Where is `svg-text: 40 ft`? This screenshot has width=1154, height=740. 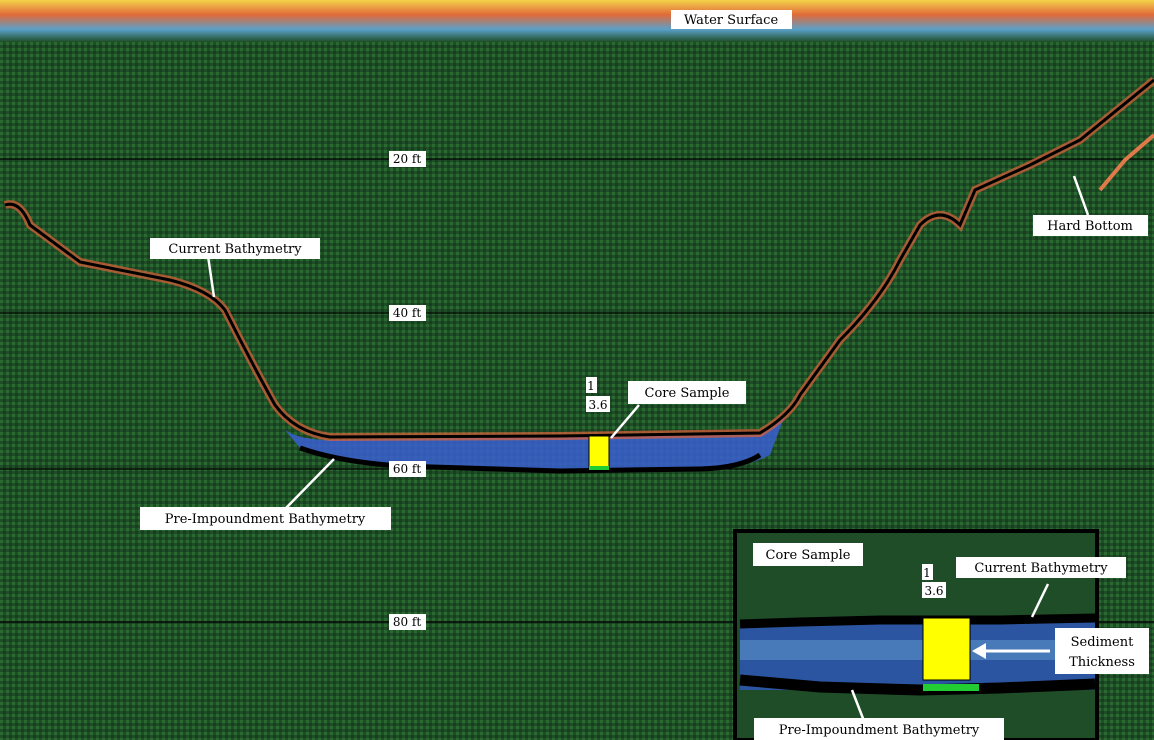 svg-text: 40 ft is located at coordinates (407, 313).